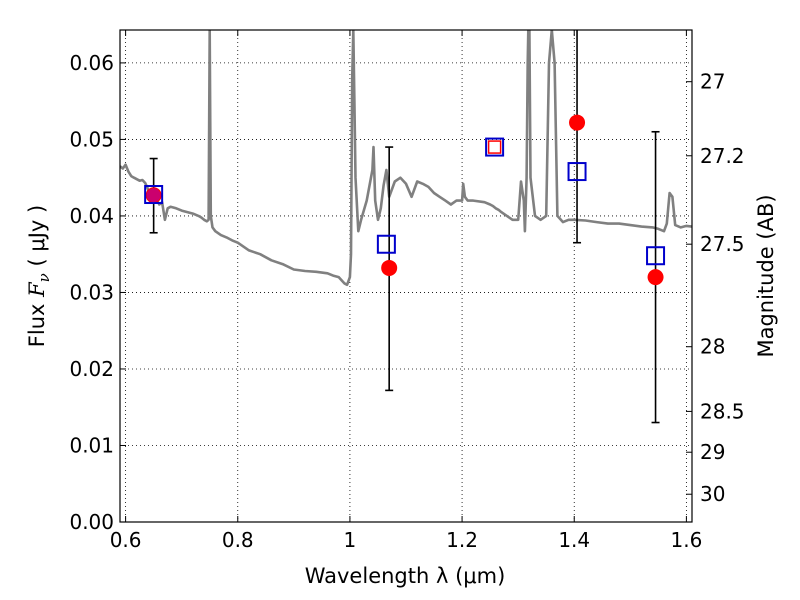  What do you see at coordinates (238, 540) in the screenshot?
I see `x-tick-label: 0.8` at bounding box center [238, 540].